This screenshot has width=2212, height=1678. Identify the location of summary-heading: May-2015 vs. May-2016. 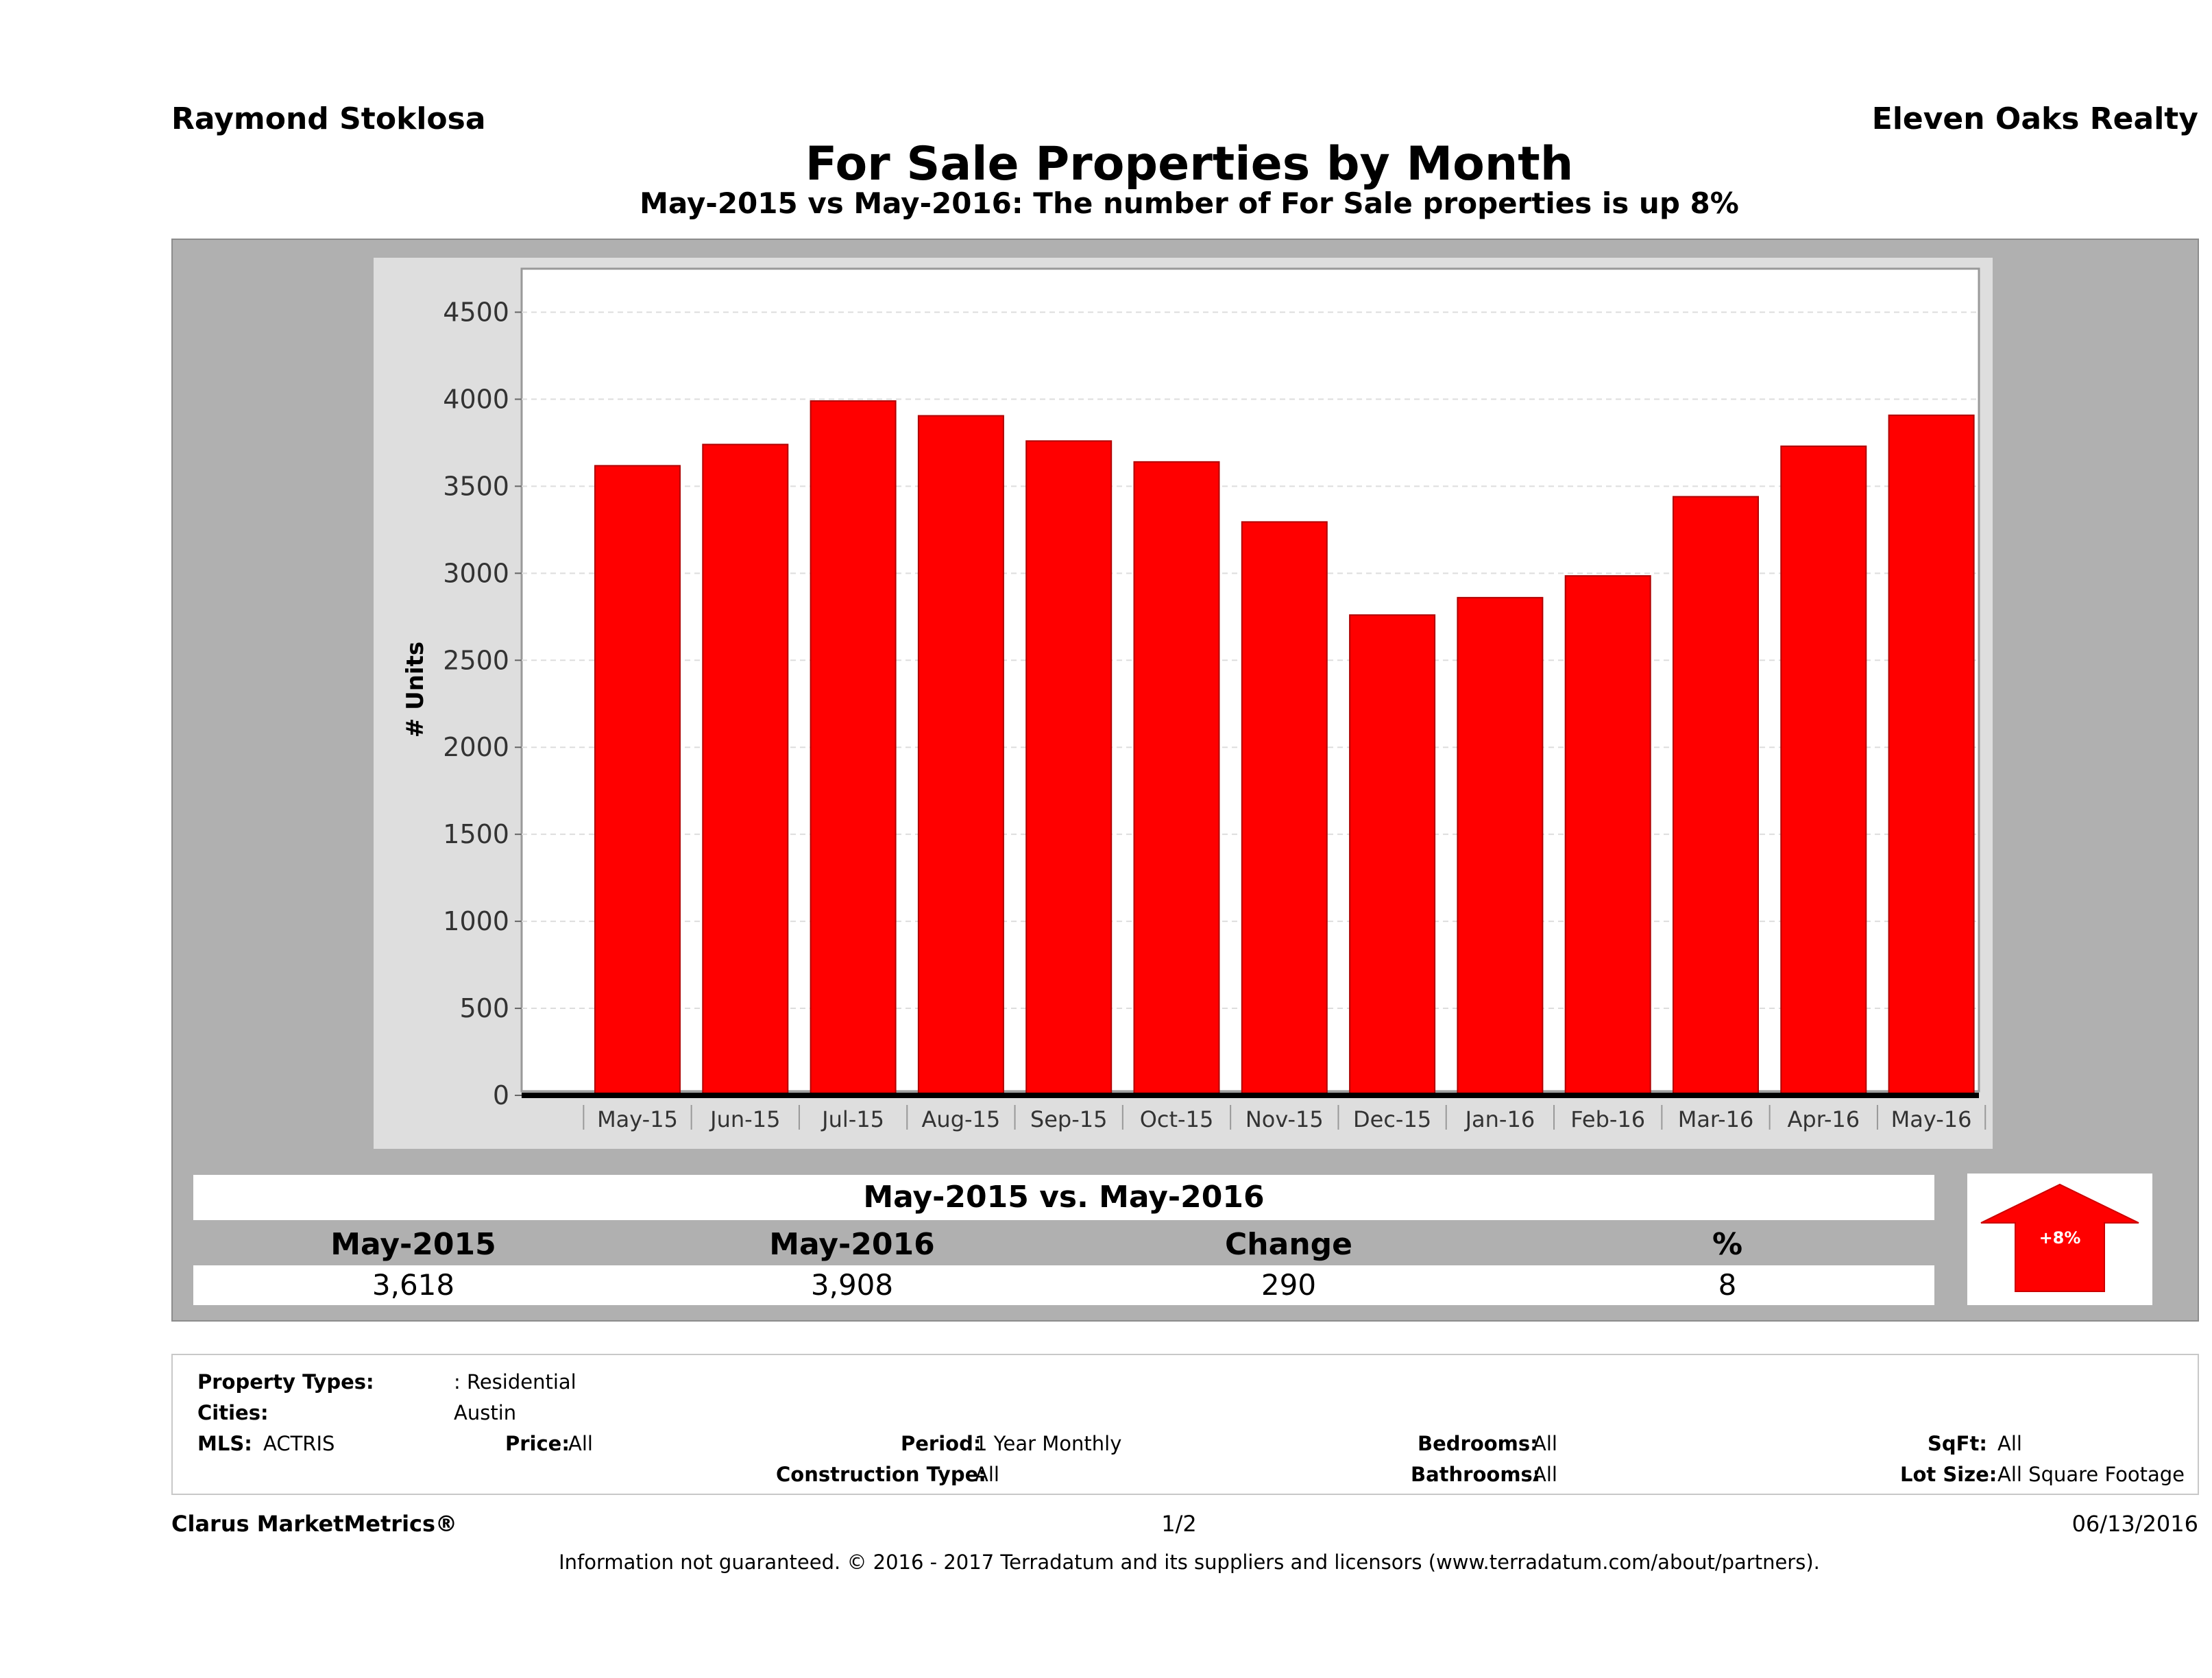
(1063, 1197).